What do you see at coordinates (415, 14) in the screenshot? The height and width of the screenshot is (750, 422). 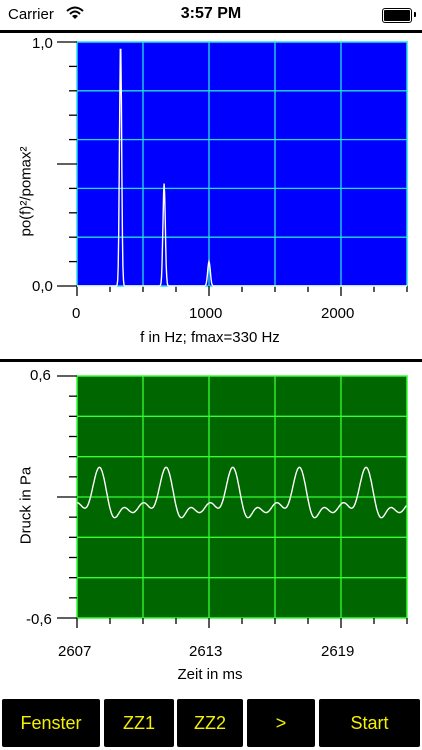 I see `battery-tip` at bounding box center [415, 14].